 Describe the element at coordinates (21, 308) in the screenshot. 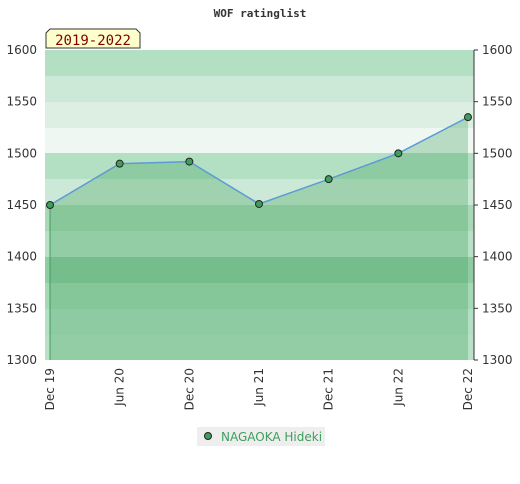

I see `y-tick-label: 1350` at that location.